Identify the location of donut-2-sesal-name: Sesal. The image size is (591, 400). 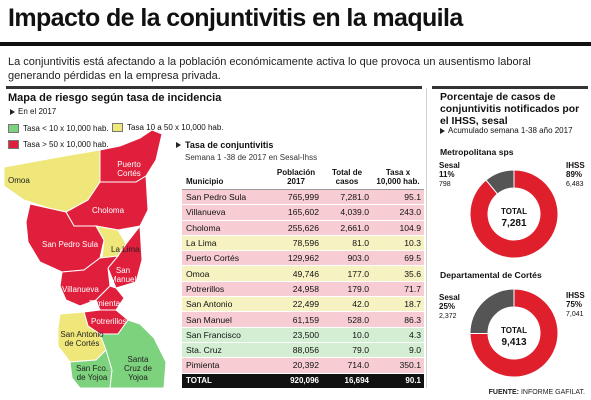
(449, 297).